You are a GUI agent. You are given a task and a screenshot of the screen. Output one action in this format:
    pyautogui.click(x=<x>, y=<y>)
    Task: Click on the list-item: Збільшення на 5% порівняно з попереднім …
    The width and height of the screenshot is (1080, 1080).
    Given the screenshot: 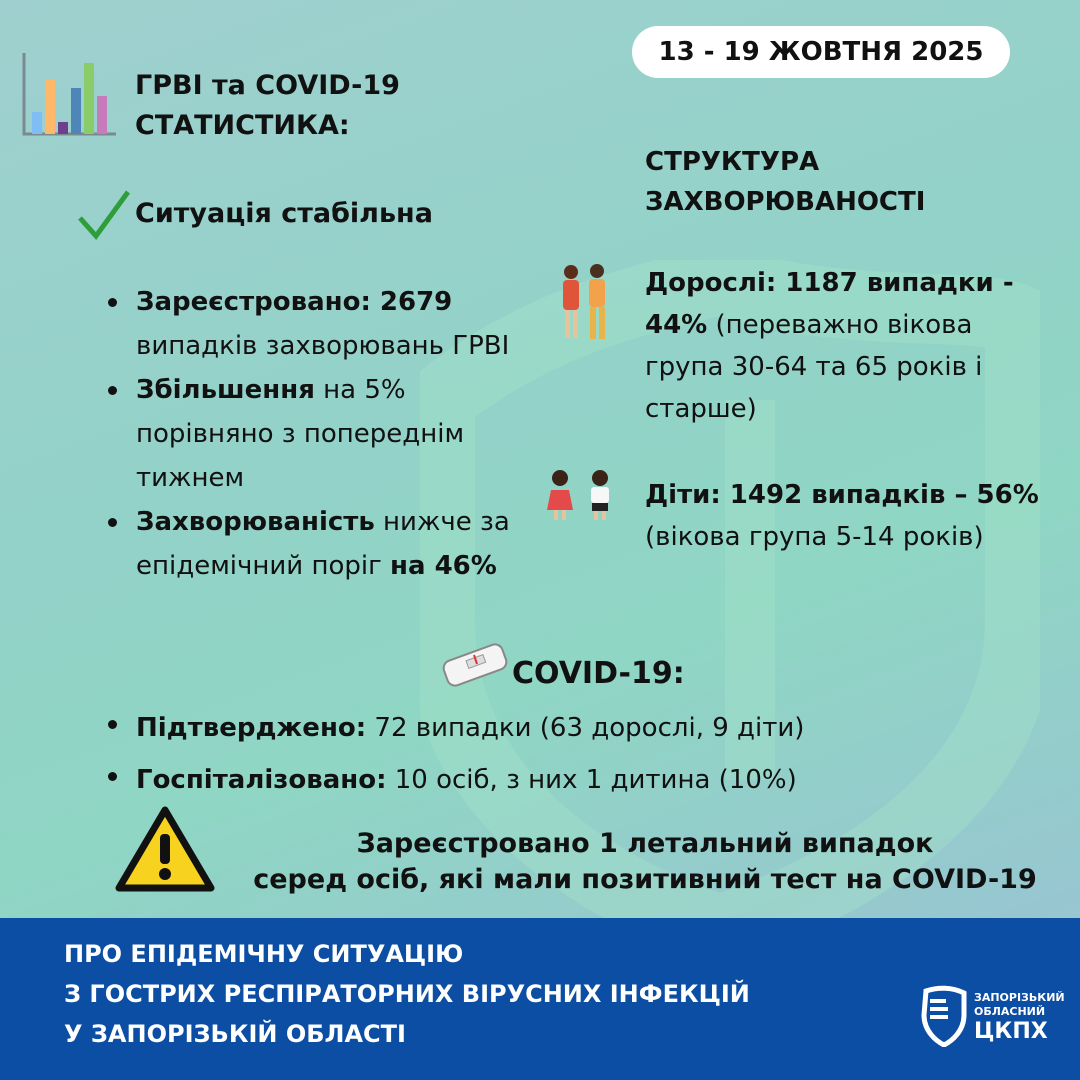 What is the action you would take?
    pyautogui.click(x=323, y=434)
    